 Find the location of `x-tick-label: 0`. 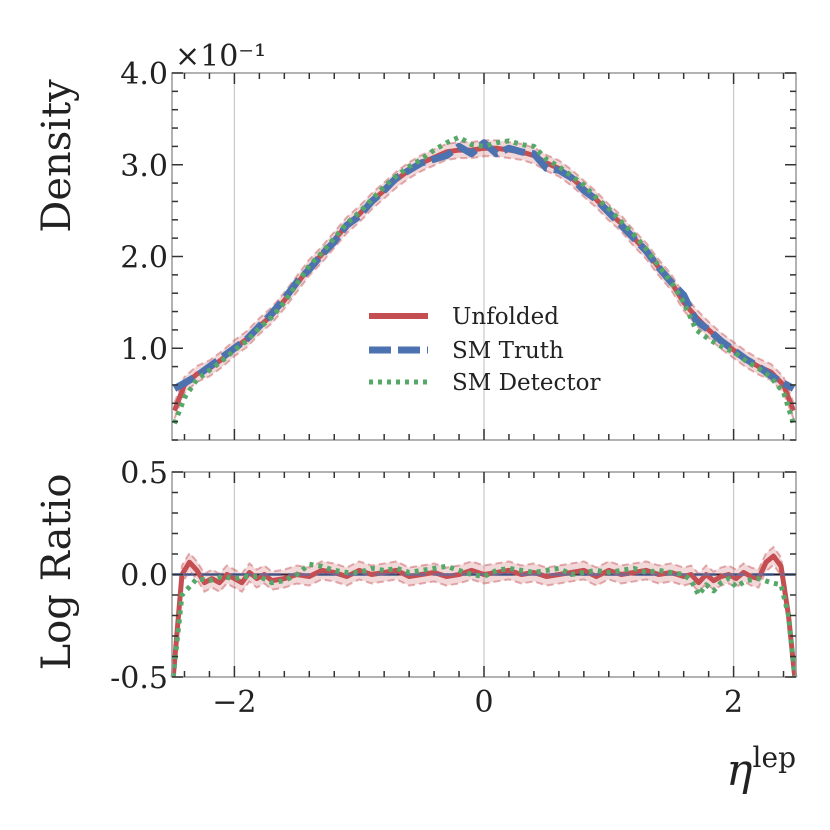

x-tick-label: 0 is located at coordinates (483, 702).